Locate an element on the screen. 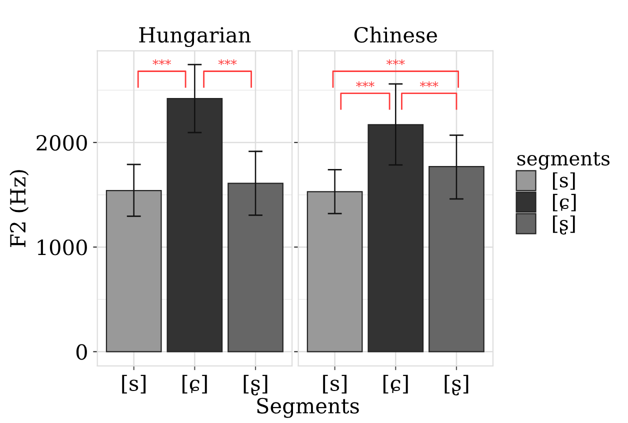  chart-title: Hungarian is located at coordinates (195, 37).